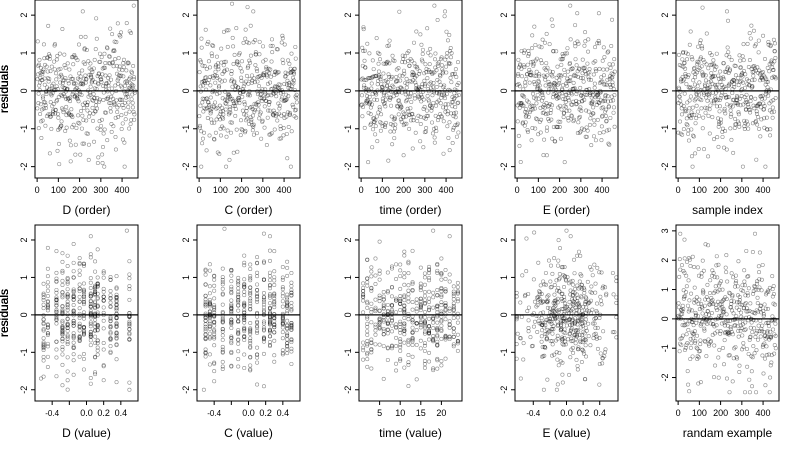 The width and height of the screenshot is (800, 450). What do you see at coordinates (763, 190) in the screenshot?
I see `x-tick-label: 400` at bounding box center [763, 190].